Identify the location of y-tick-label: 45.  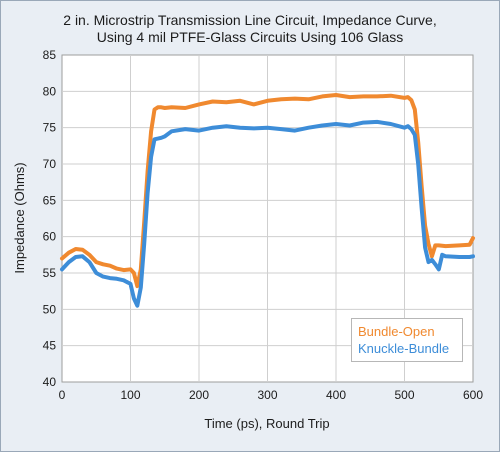
(50, 346).